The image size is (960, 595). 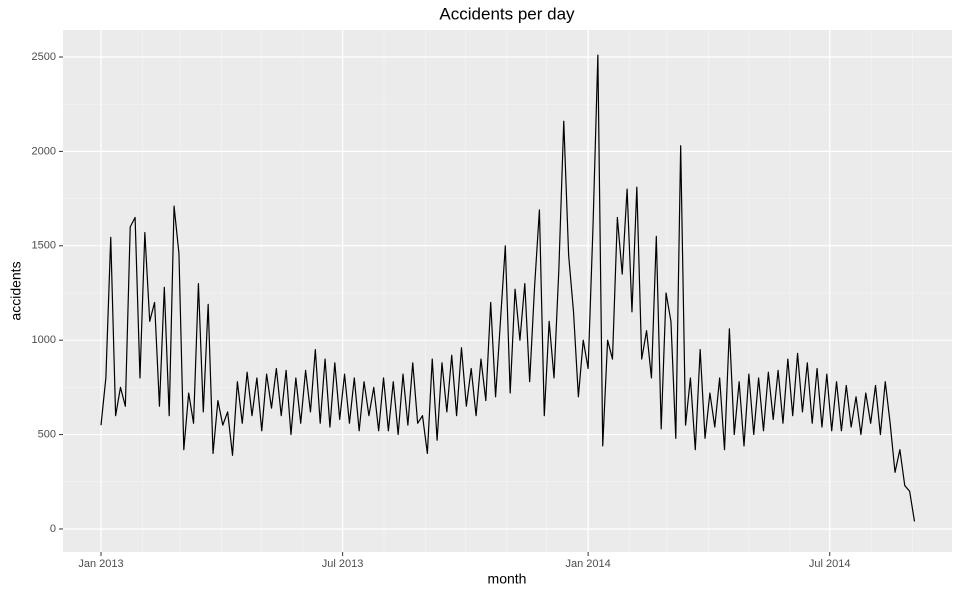 I want to click on y-tick-label: 500, so click(x=47, y=434).